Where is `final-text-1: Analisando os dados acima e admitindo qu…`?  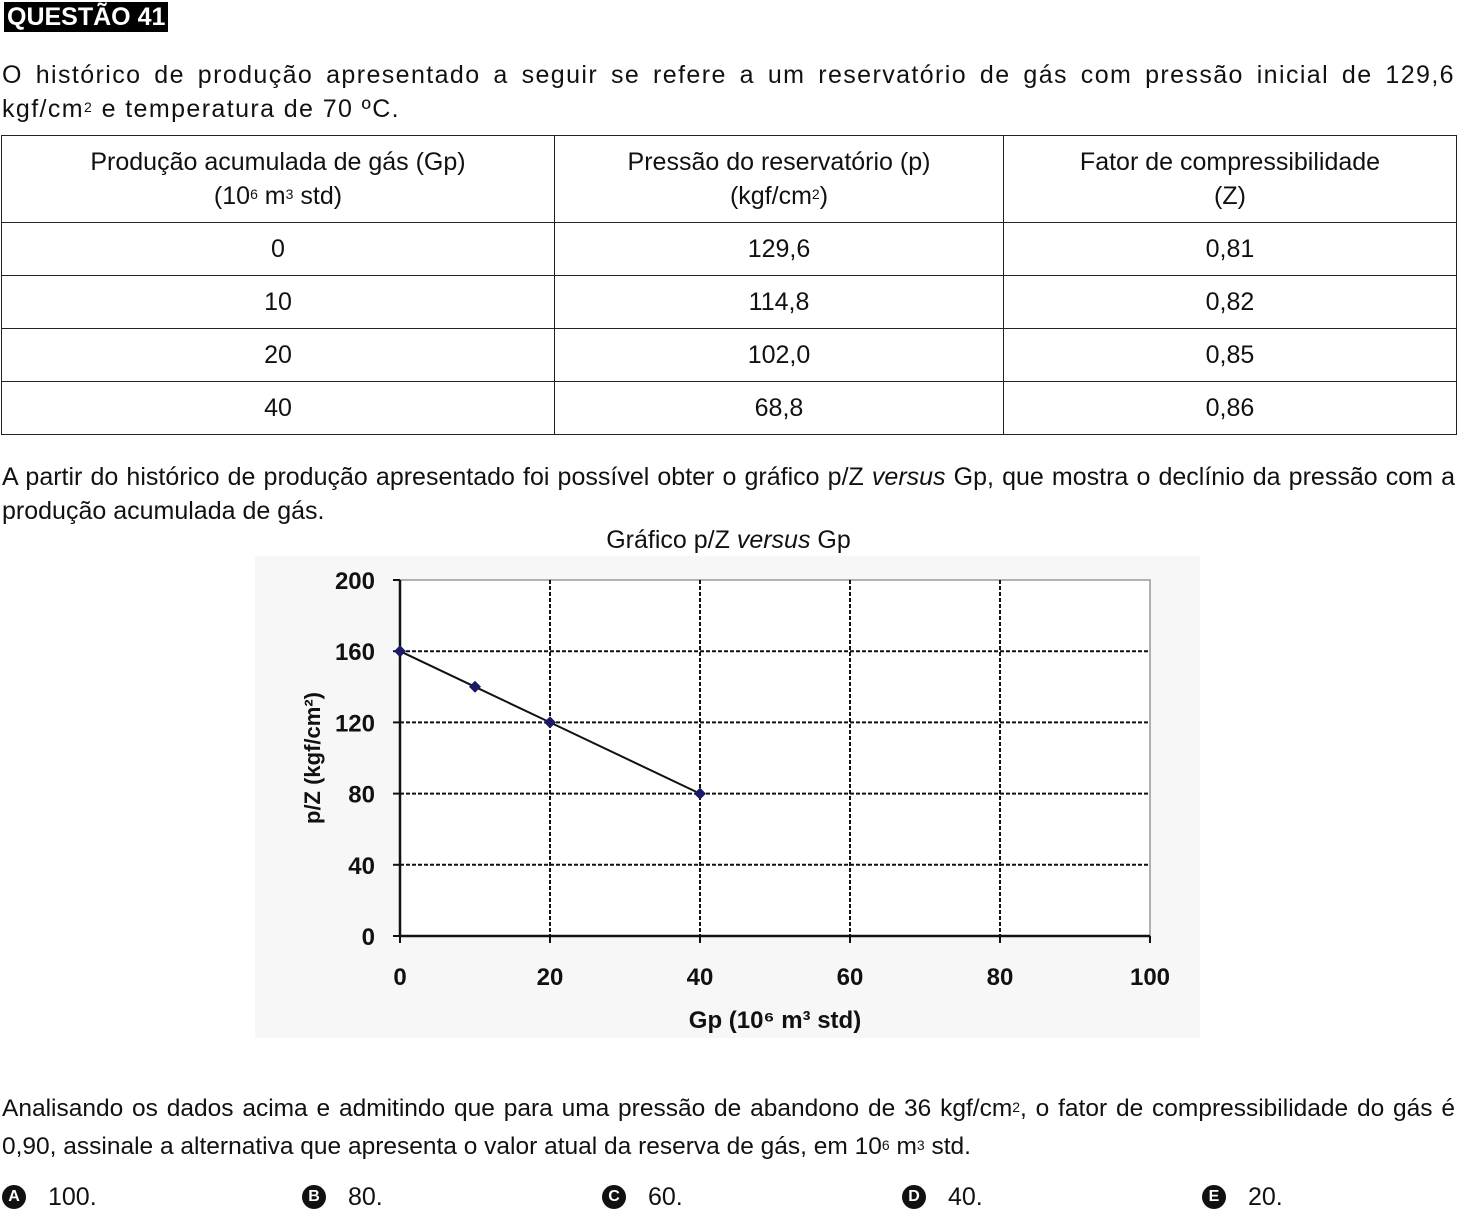 final-text-1: Analisando os dados acima e admitindo qu… is located at coordinates (507, 1108).